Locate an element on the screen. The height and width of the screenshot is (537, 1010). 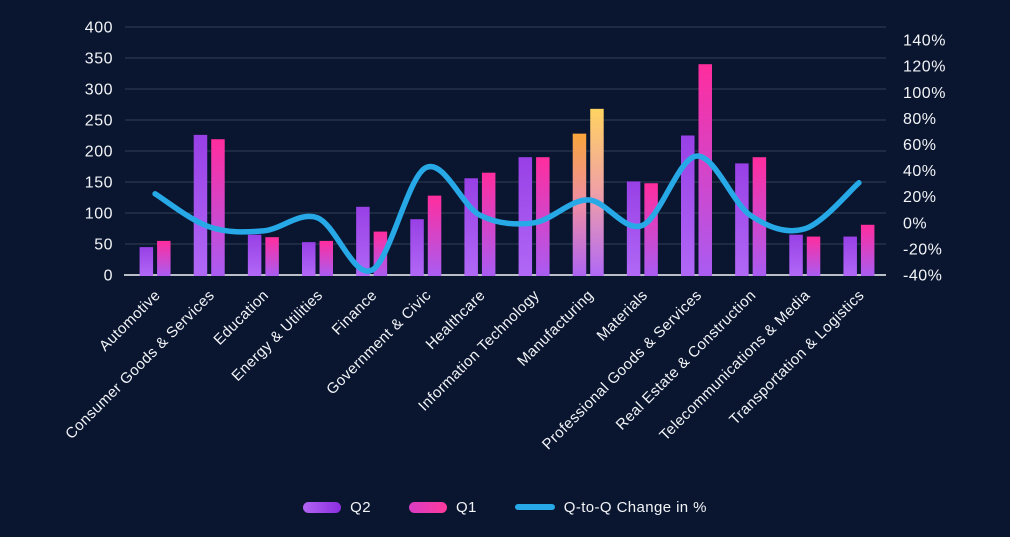
bar-q2-consumer-goods-services is located at coordinates (200, 205).